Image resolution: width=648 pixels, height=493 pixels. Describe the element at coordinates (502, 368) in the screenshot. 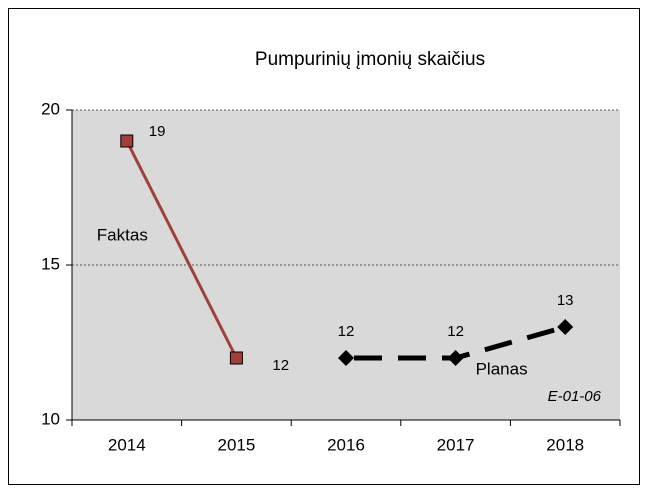

I see `series-label: Planas` at that location.